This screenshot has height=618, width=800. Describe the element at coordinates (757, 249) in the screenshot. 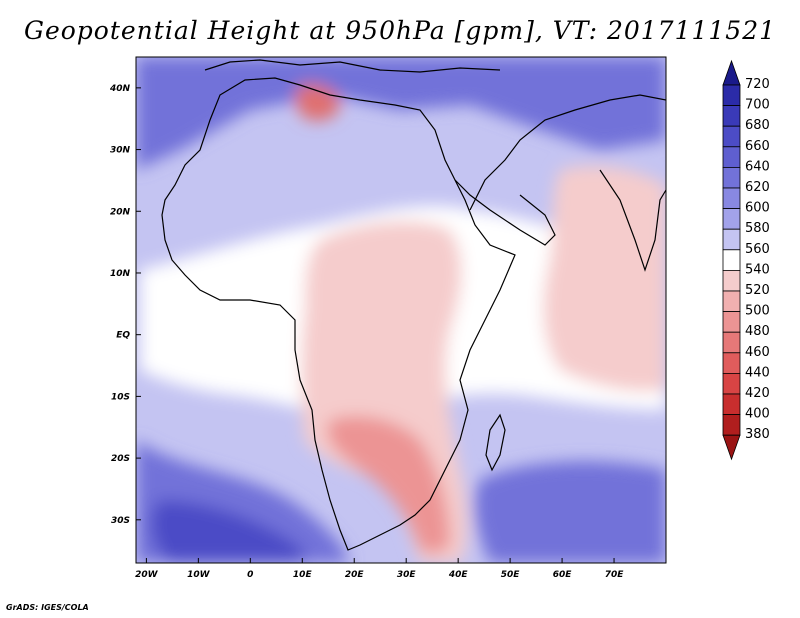

I see `colorbar-label: 560` at that location.